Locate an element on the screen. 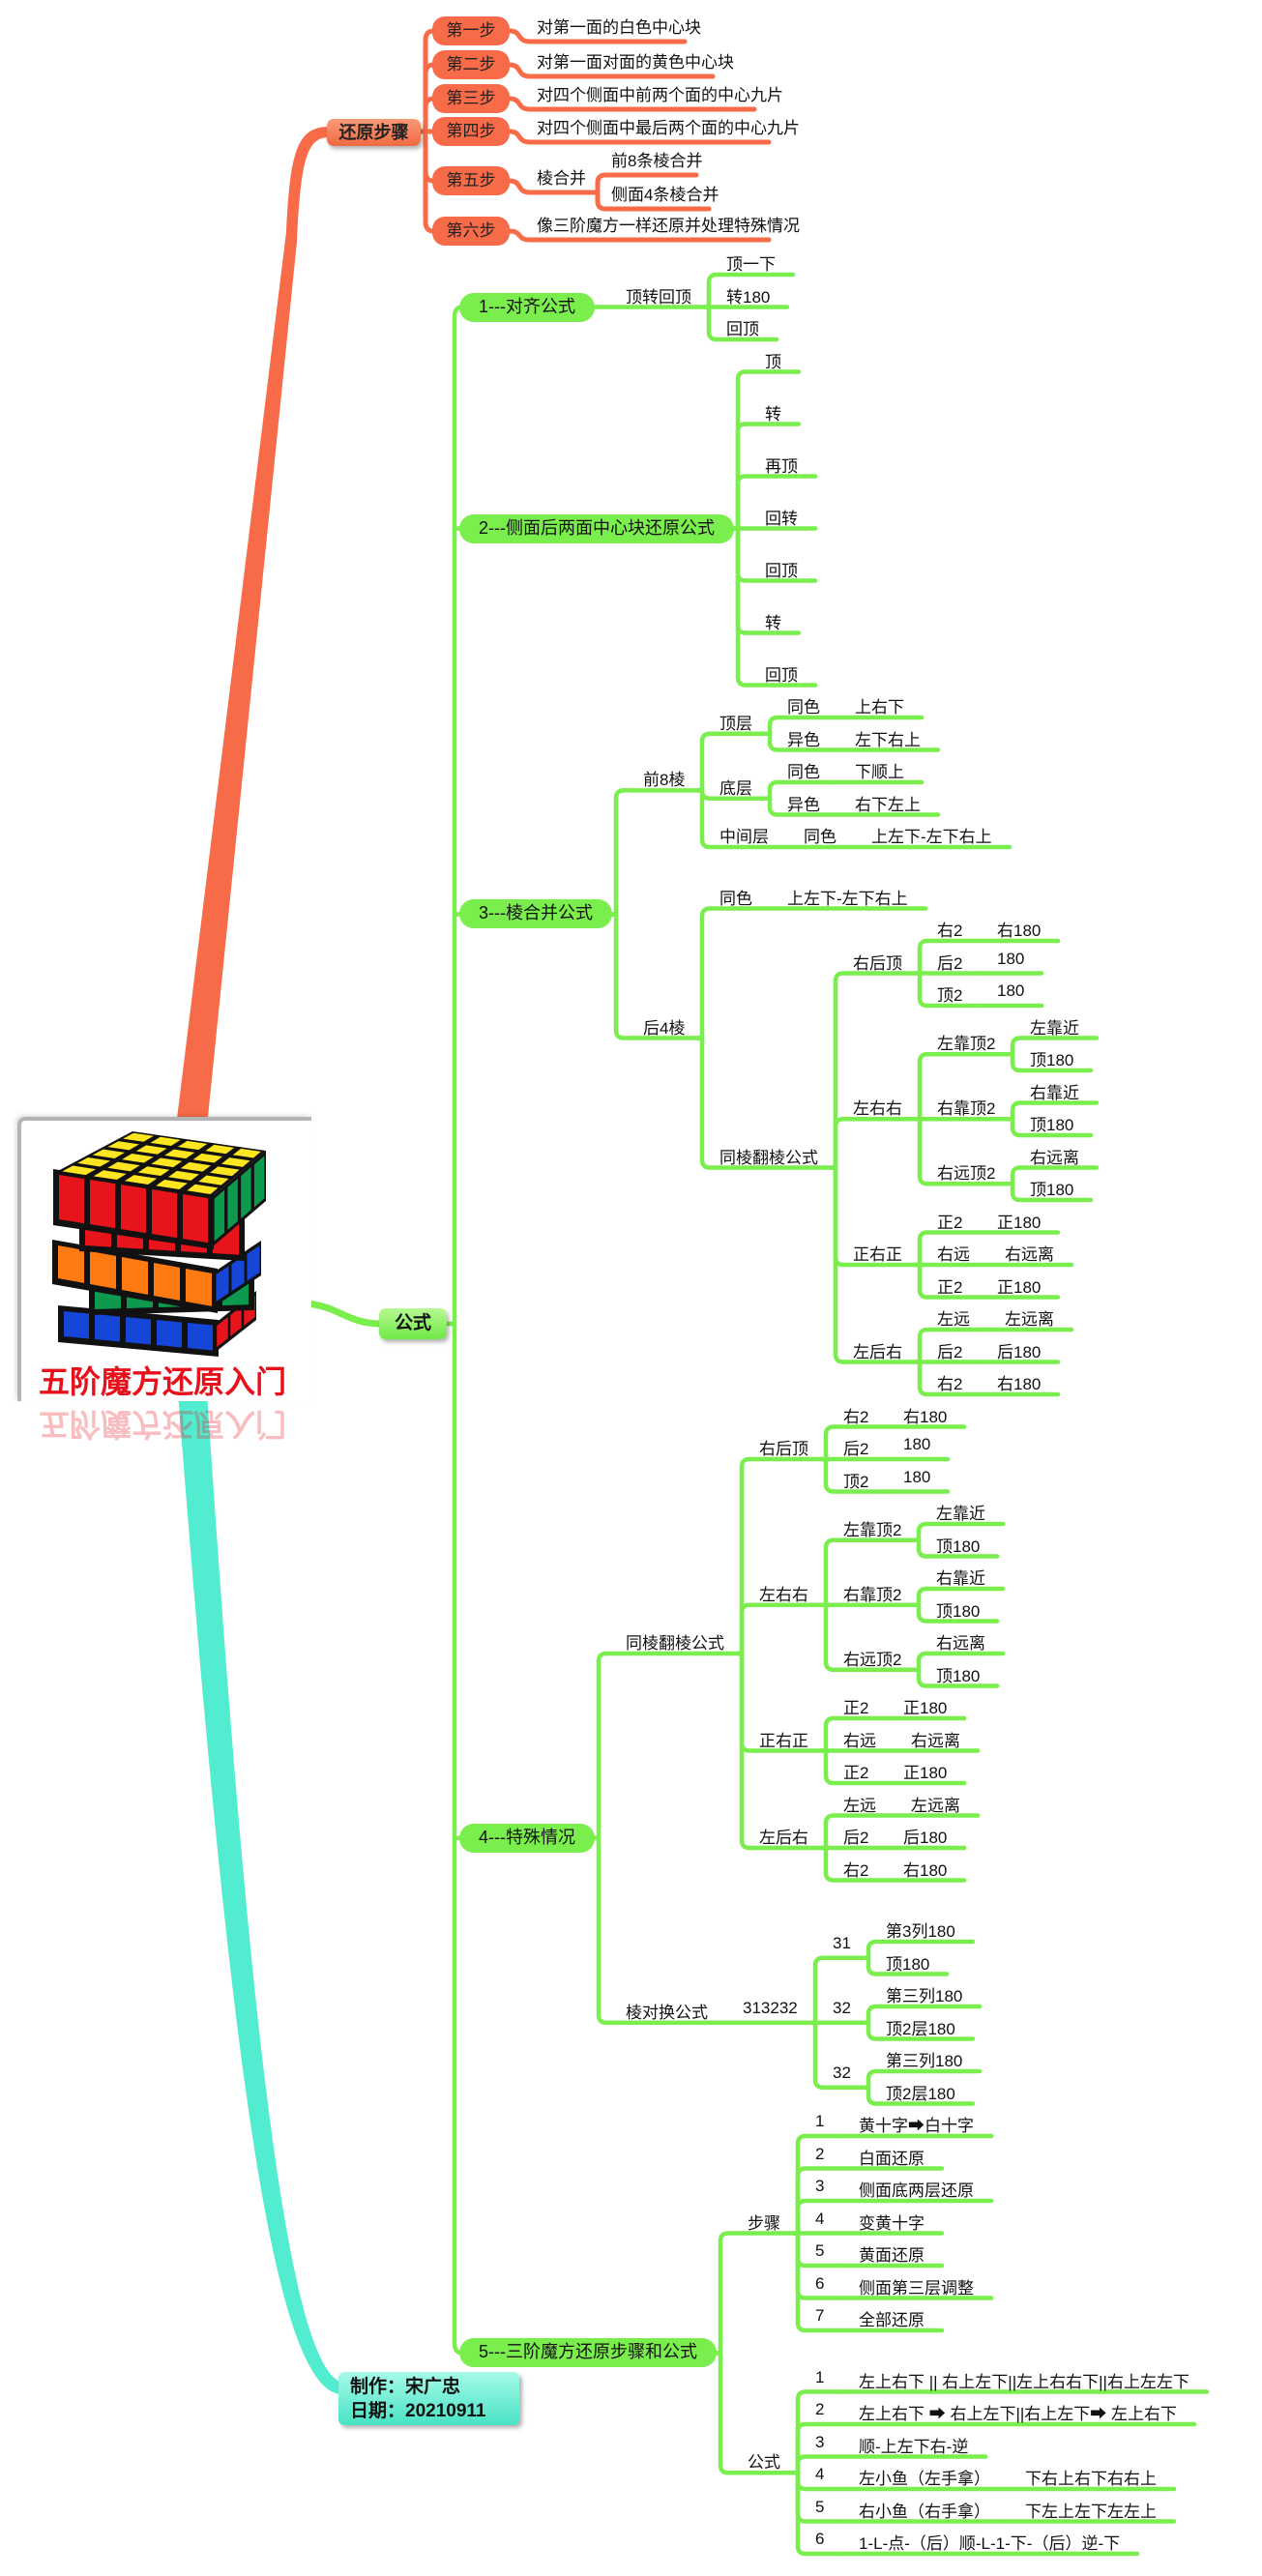 This screenshot has width=1262, height=2576. step-1-text: 对第一面的白色中心块 is located at coordinates (619, 27).